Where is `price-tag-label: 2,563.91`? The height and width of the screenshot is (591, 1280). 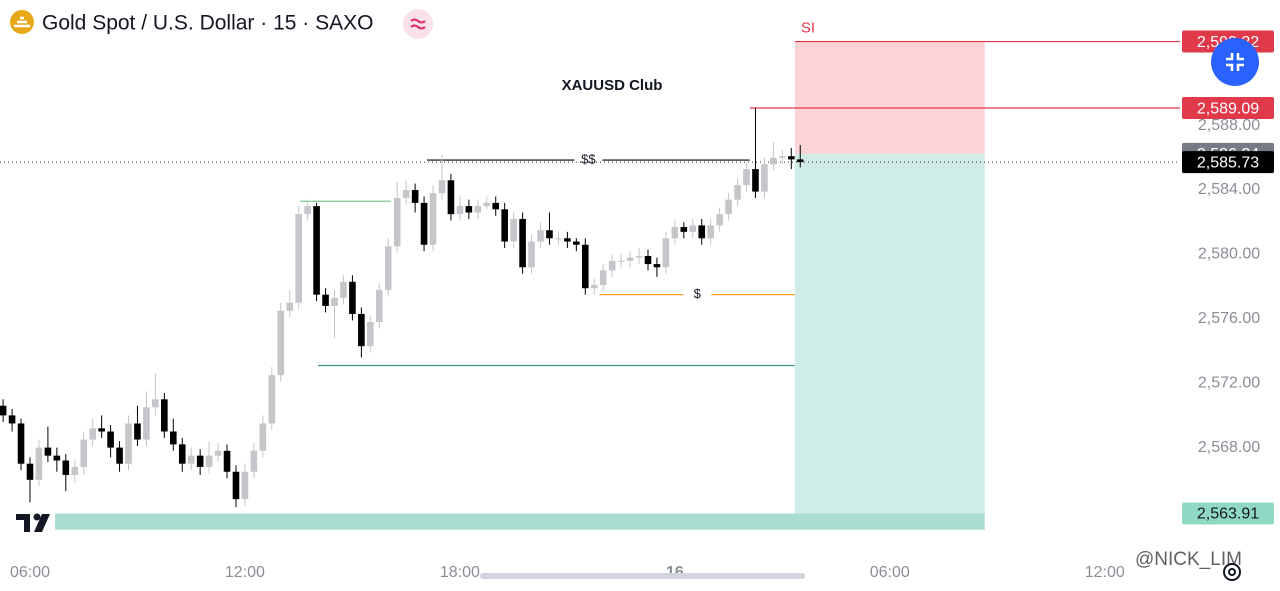
price-tag-label: 2,563.91 is located at coordinates (1228, 514).